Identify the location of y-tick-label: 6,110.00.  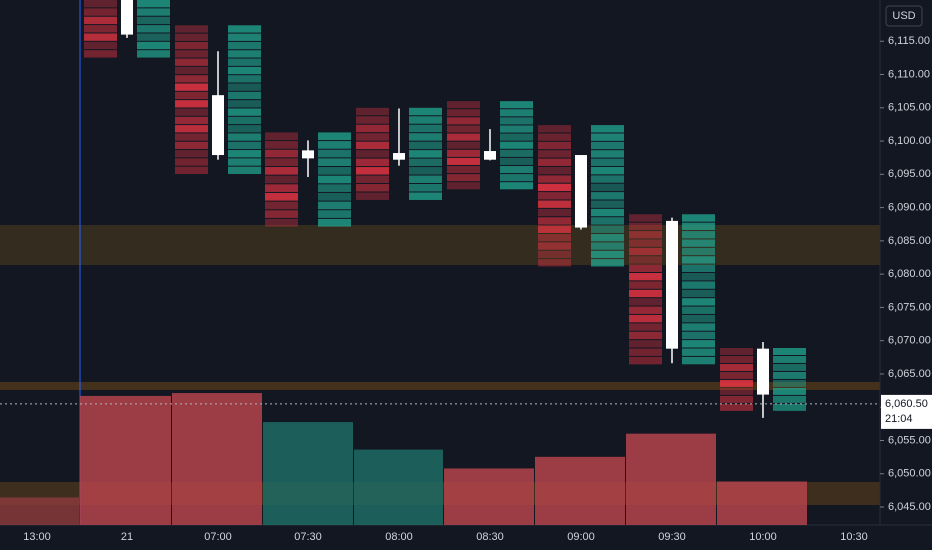
(909, 74).